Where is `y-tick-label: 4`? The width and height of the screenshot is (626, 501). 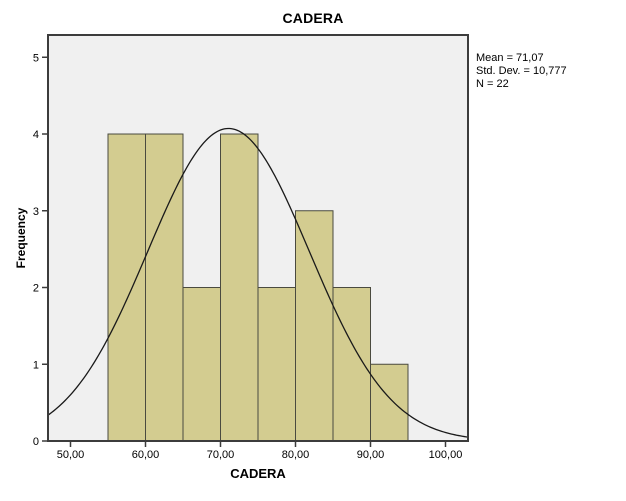 y-tick-label: 4 is located at coordinates (36, 135).